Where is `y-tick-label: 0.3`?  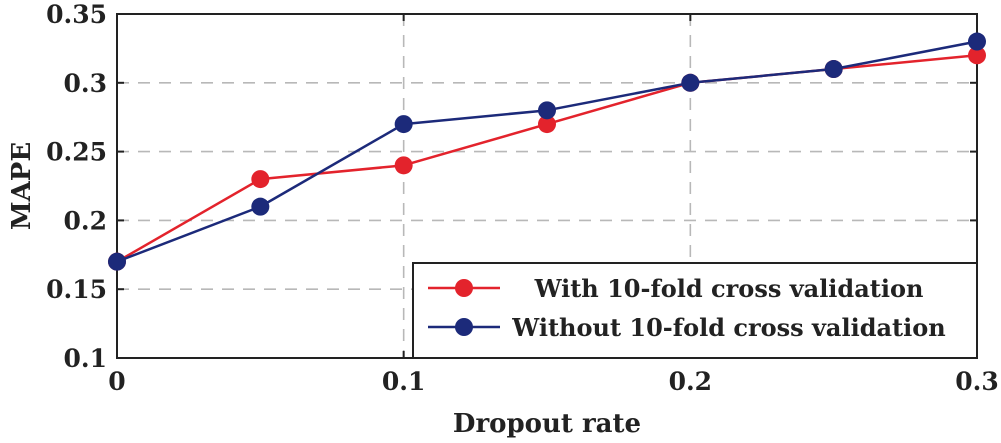 y-tick-label: 0.3 is located at coordinates (86, 83).